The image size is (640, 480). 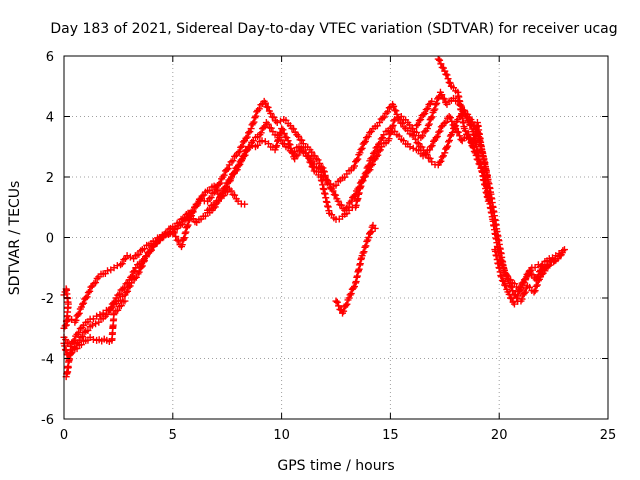 I want to click on x-tick-label: 25, so click(x=608, y=435).